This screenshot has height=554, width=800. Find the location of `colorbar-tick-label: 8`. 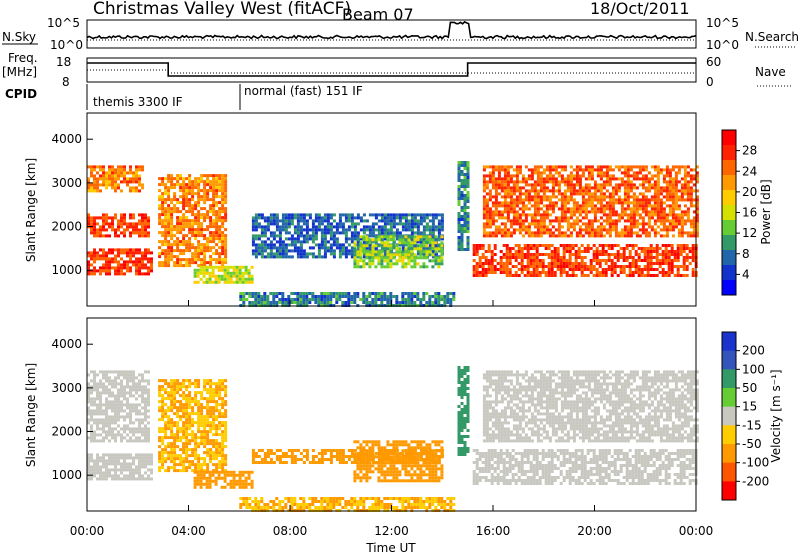

colorbar-tick-label: 8 is located at coordinates (746, 254).